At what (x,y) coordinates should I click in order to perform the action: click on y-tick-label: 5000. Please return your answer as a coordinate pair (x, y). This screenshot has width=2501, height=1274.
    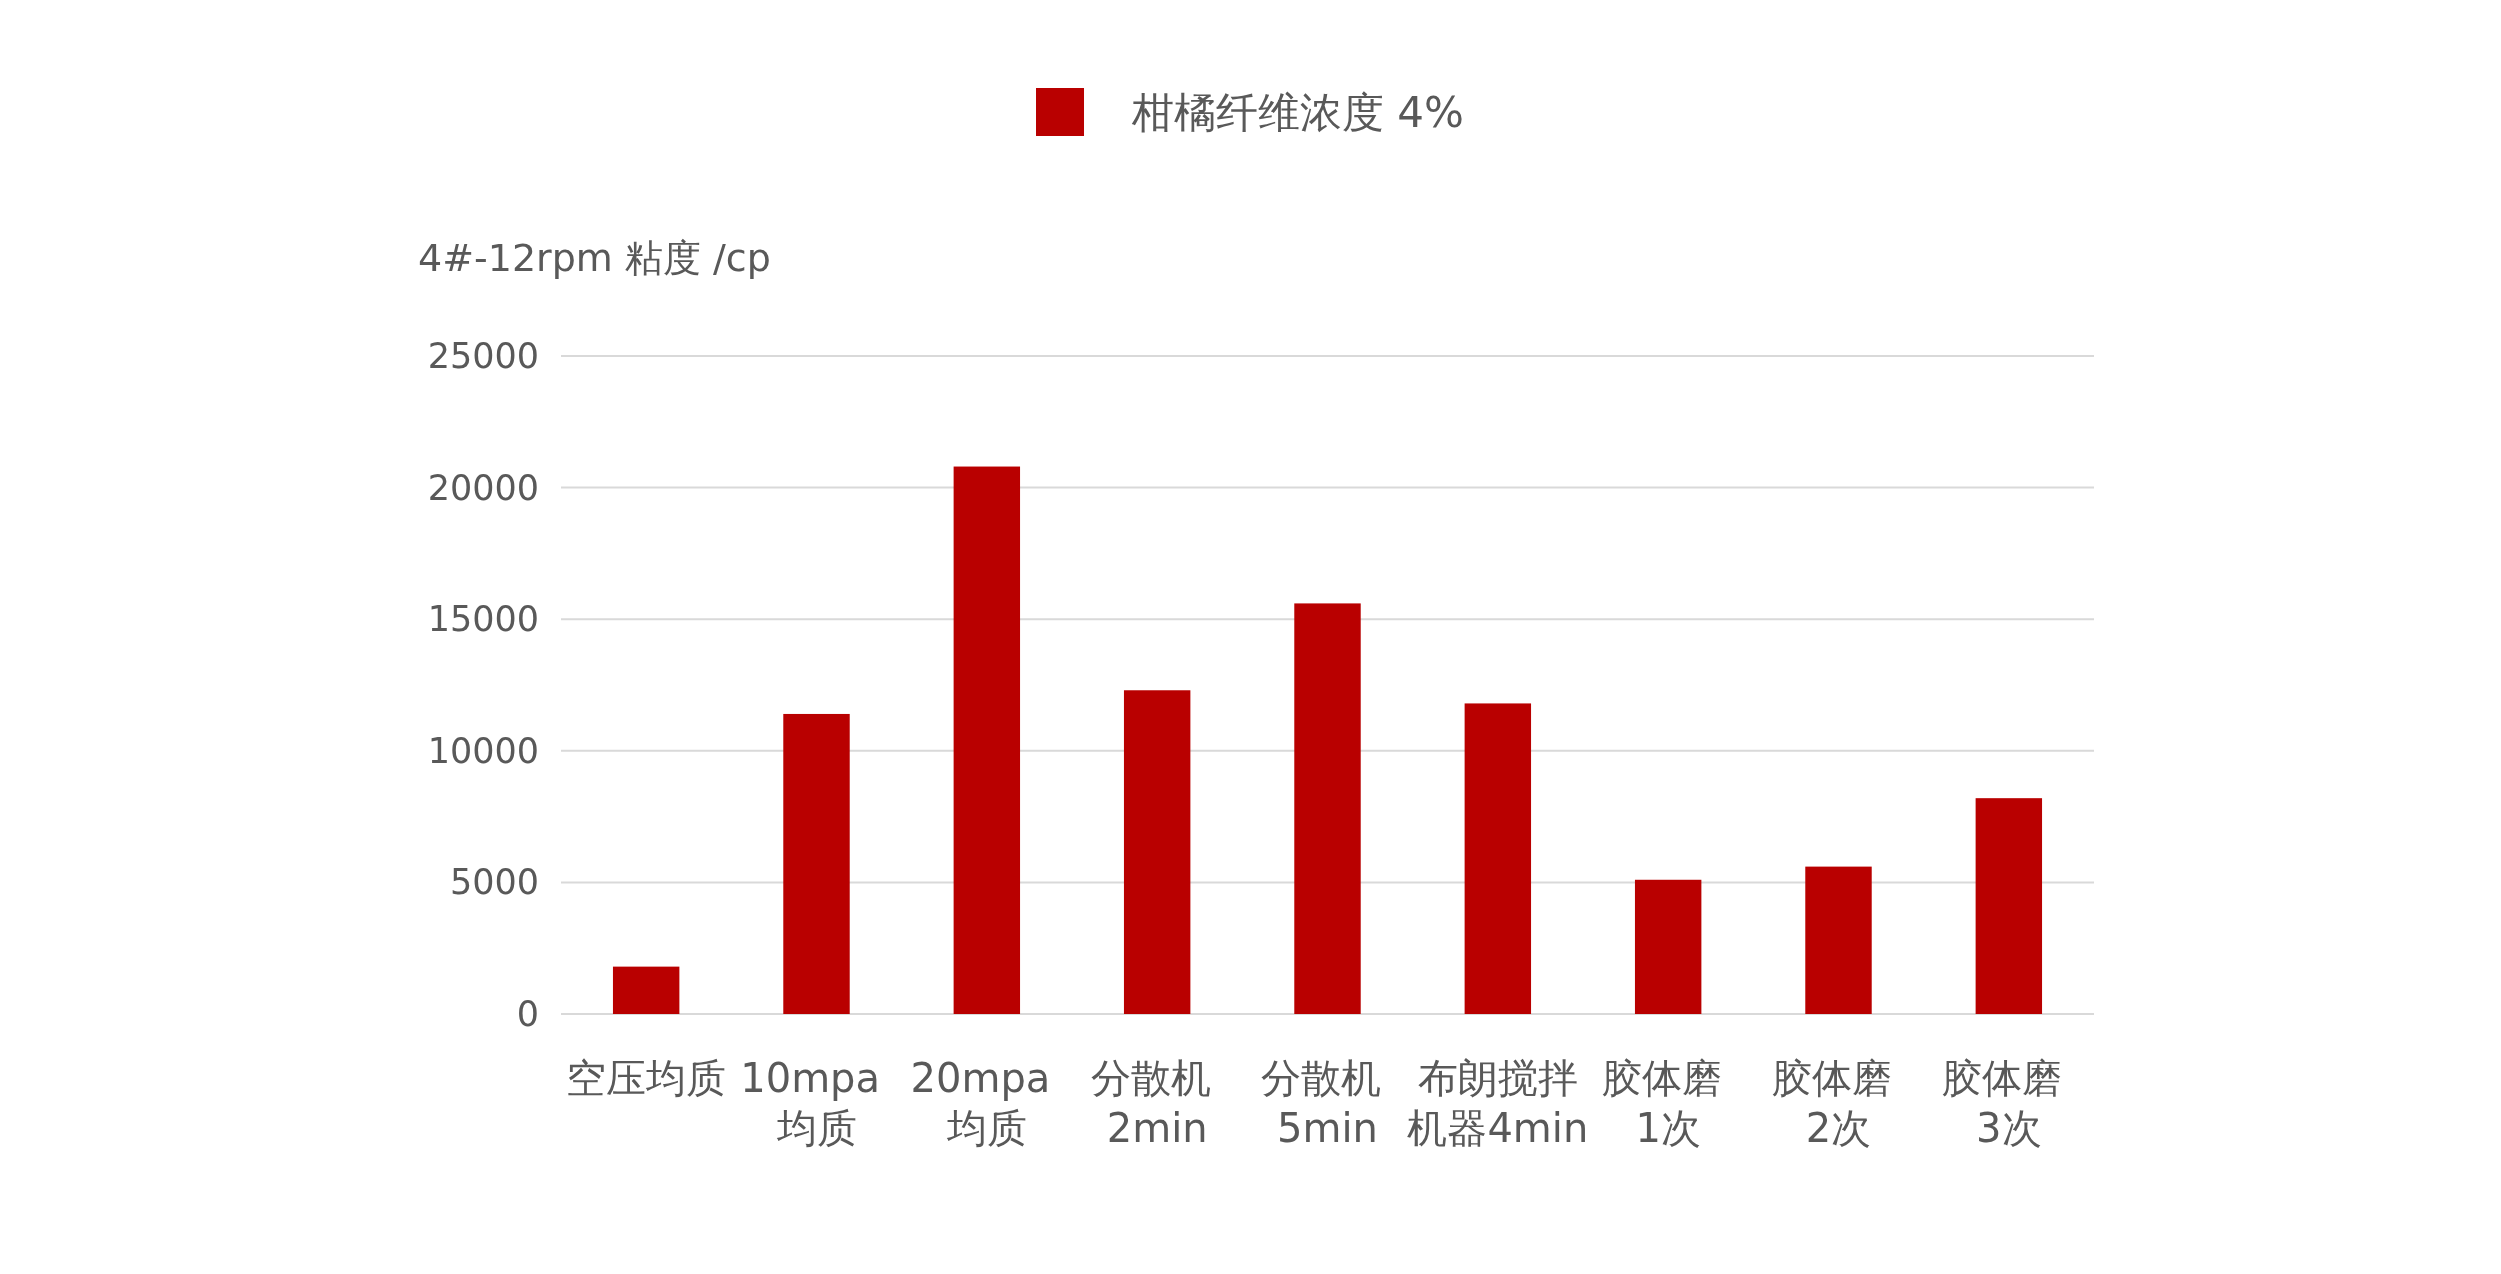
    Looking at the image, I should click on (494, 882).